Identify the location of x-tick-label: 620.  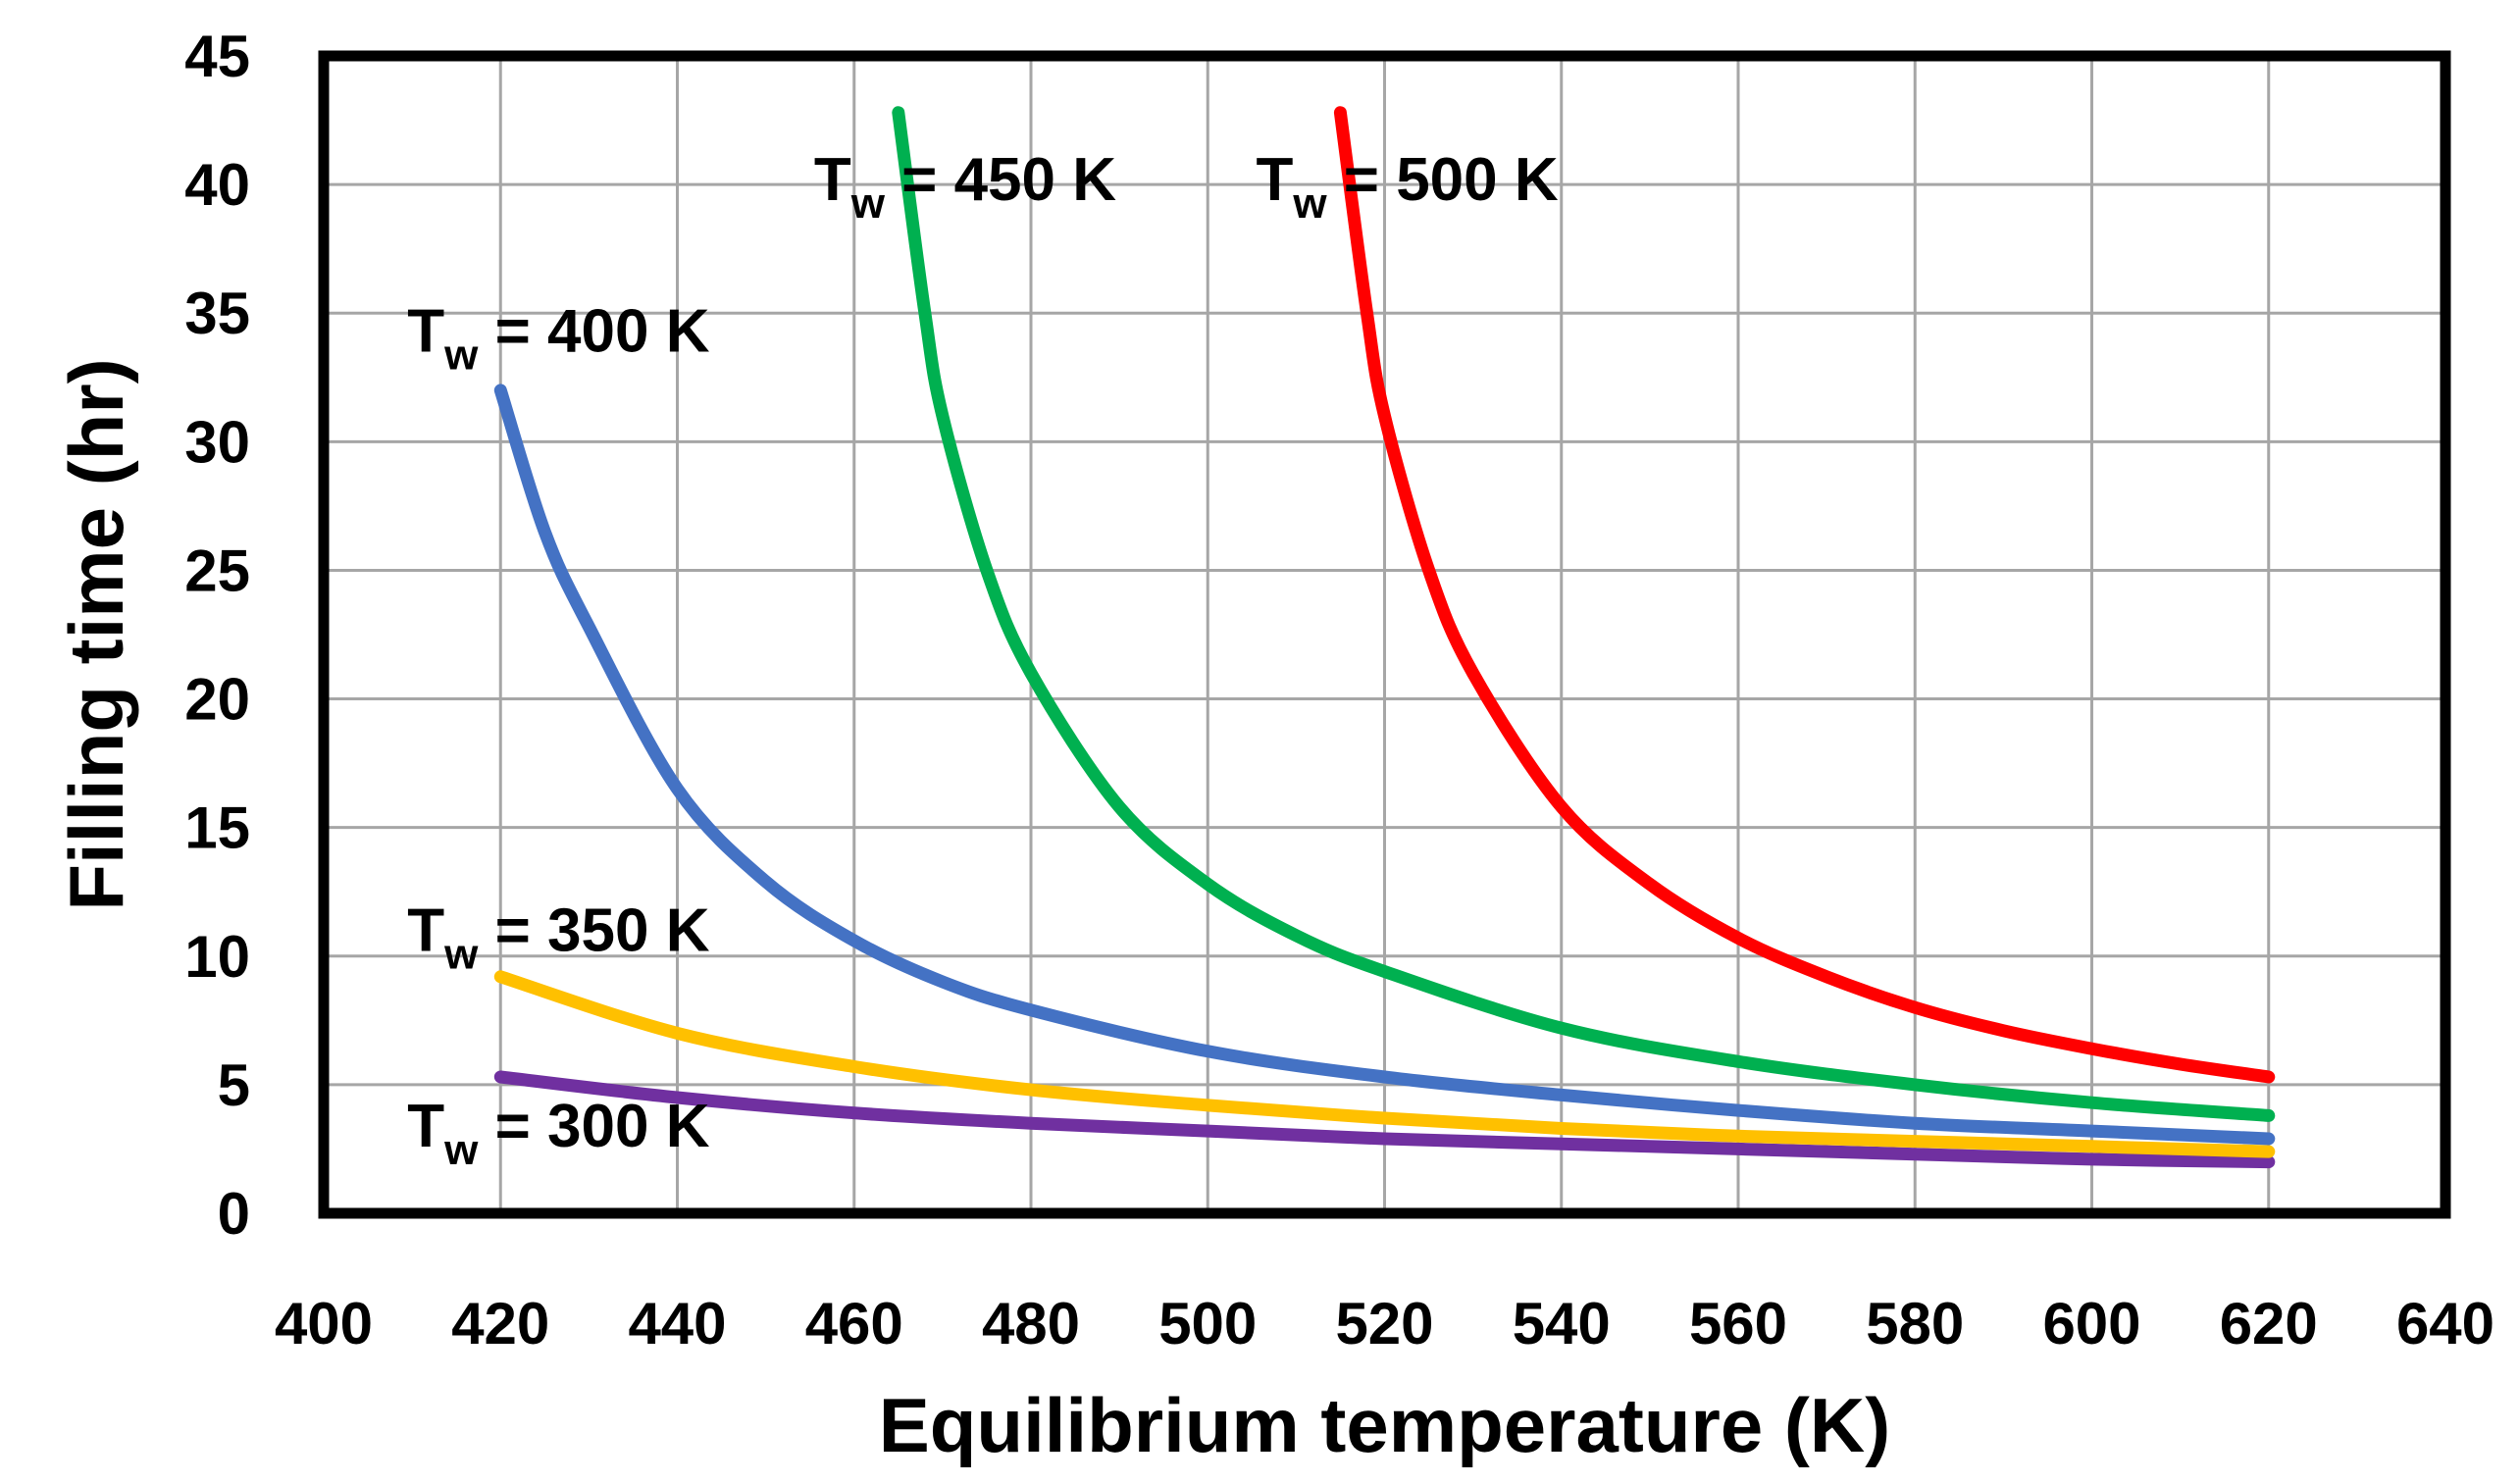
(2269, 1323).